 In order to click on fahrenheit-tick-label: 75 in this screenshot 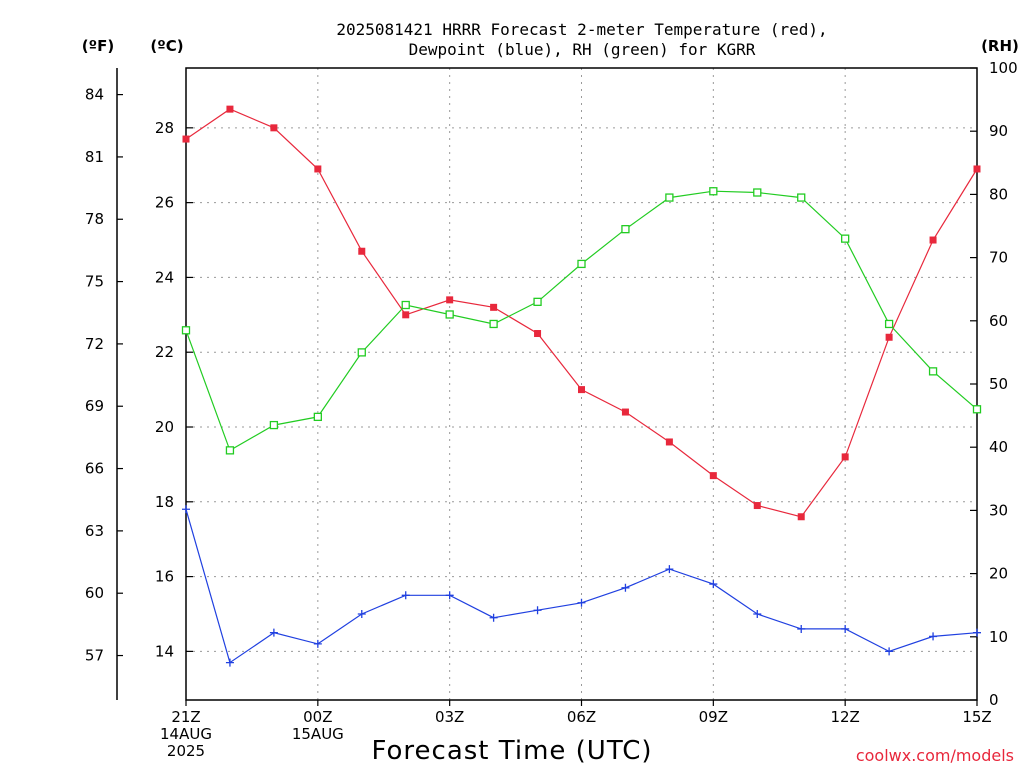, I will do `click(94, 282)`.